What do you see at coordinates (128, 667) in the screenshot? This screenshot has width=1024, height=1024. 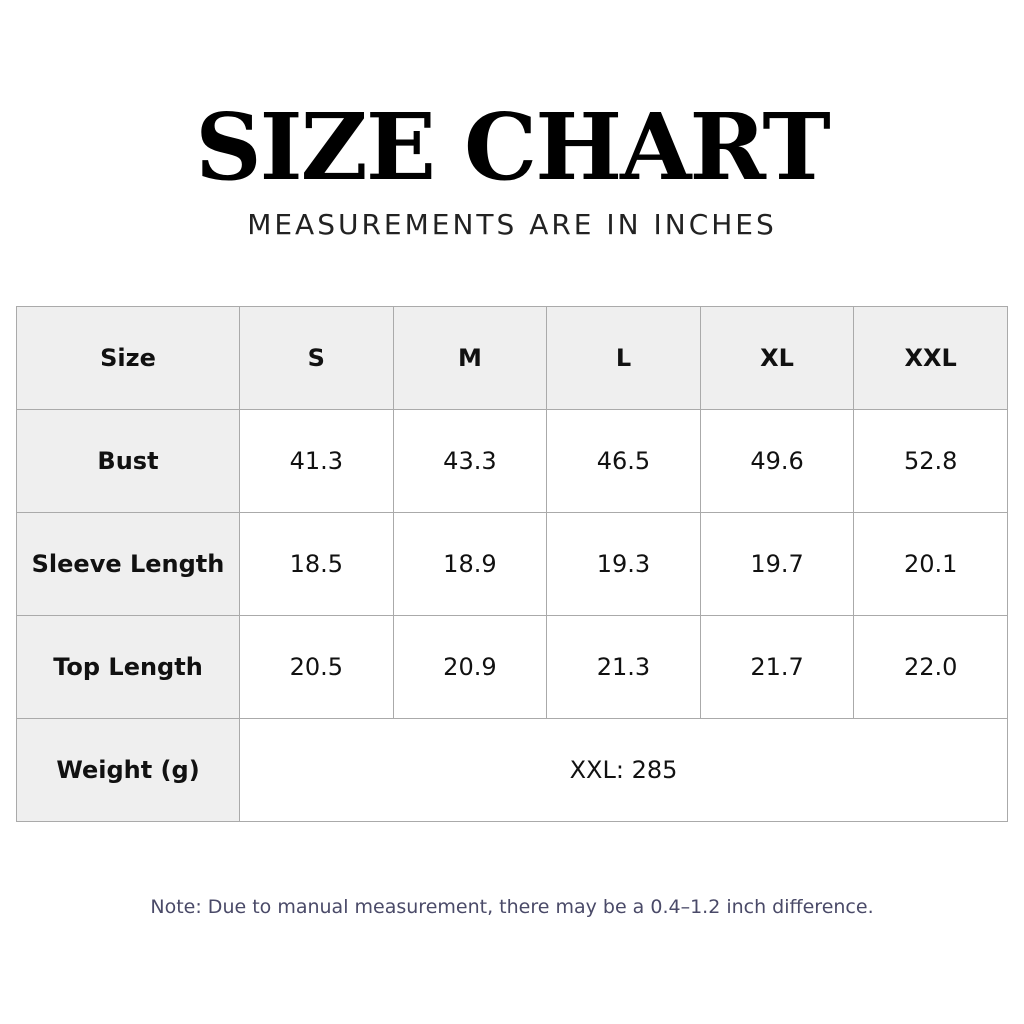 I see `row-label: Top Length` at bounding box center [128, 667].